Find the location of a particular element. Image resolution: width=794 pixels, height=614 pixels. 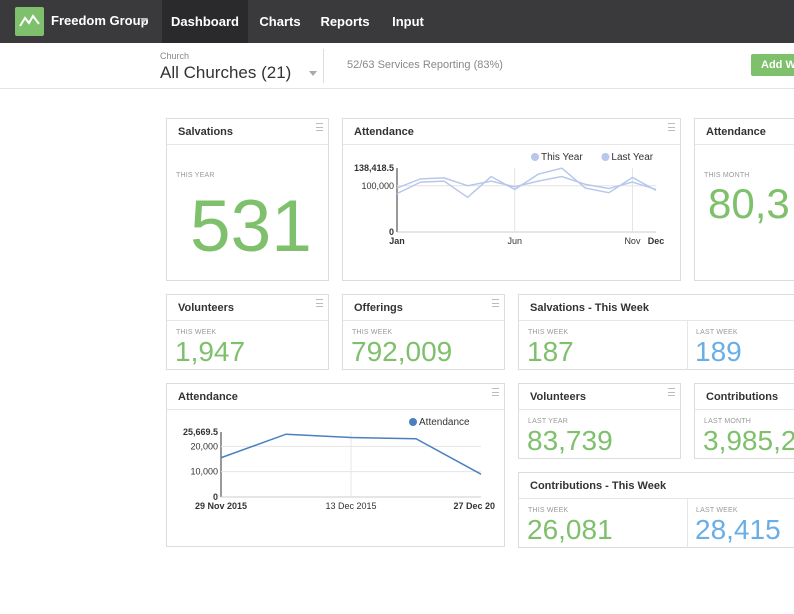

x-tick-label: 27 Dec 20 is located at coordinates (474, 506).